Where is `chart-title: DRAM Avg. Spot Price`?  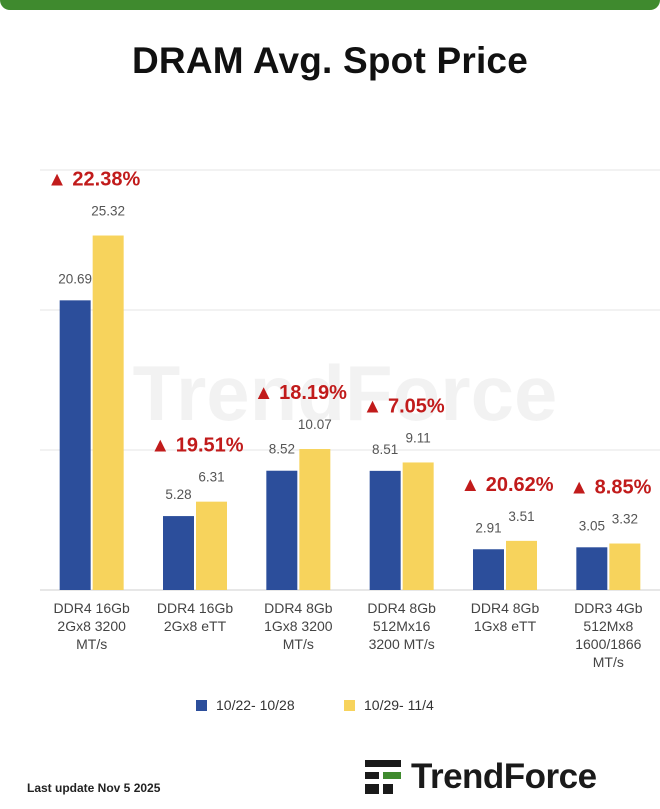 chart-title: DRAM Avg. Spot Price is located at coordinates (330, 60).